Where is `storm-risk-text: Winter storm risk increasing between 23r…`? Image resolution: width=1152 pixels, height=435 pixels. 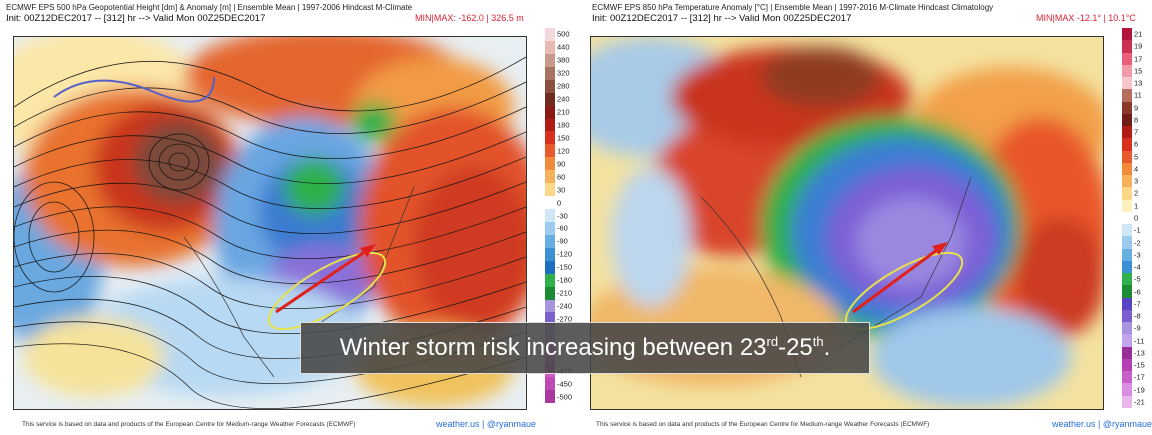
storm-risk-text: Winter storm risk increasing between 23r… is located at coordinates (585, 347).